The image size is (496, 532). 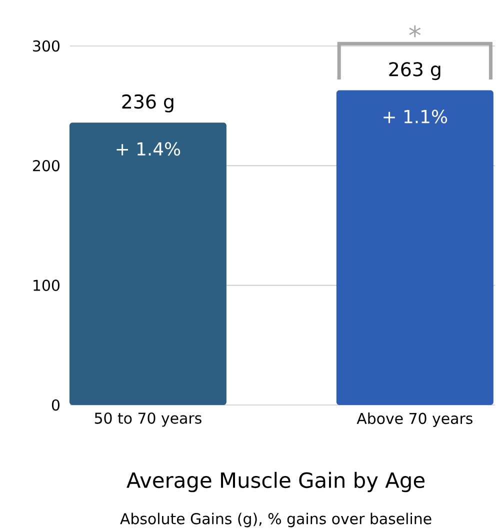 What do you see at coordinates (275, 482) in the screenshot?
I see `text: Average Muscle Gain by Age` at bounding box center [275, 482].